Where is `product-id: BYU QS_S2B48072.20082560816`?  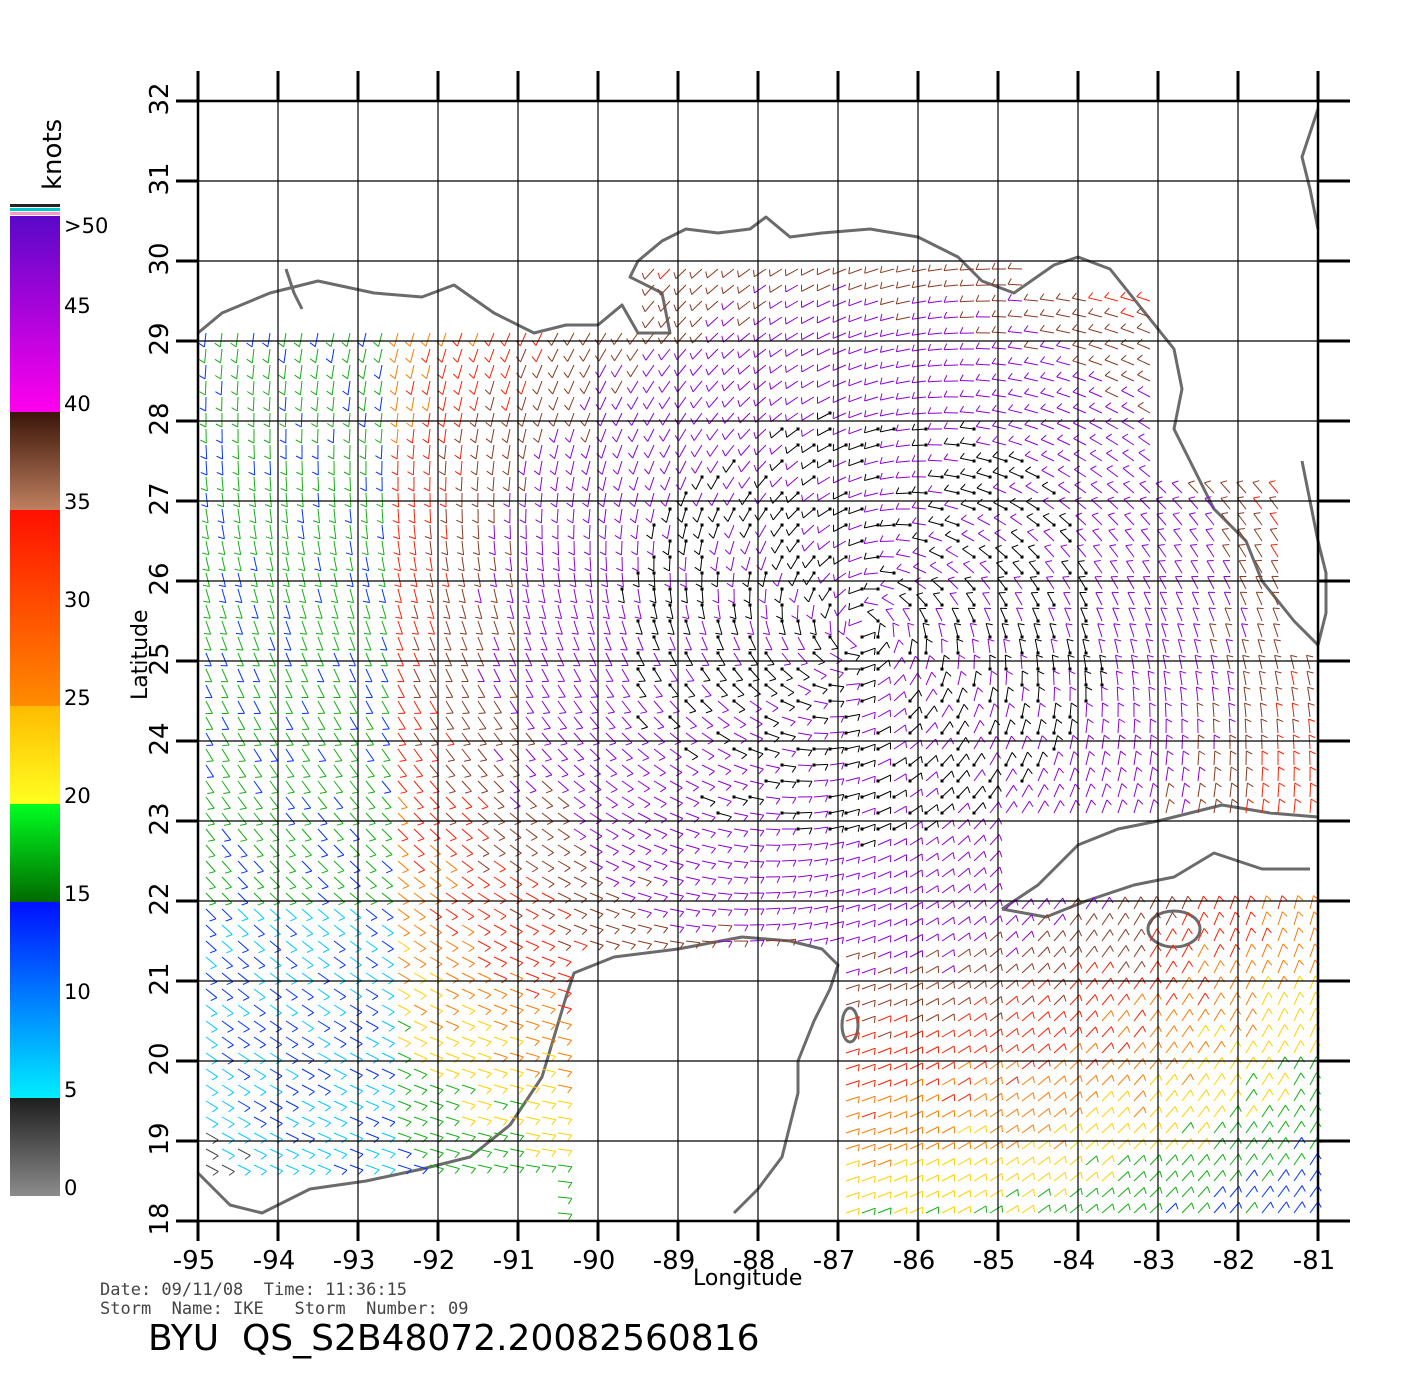 product-id: BYU QS_S2B48072.20082560816 is located at coordinates (454, 1338).